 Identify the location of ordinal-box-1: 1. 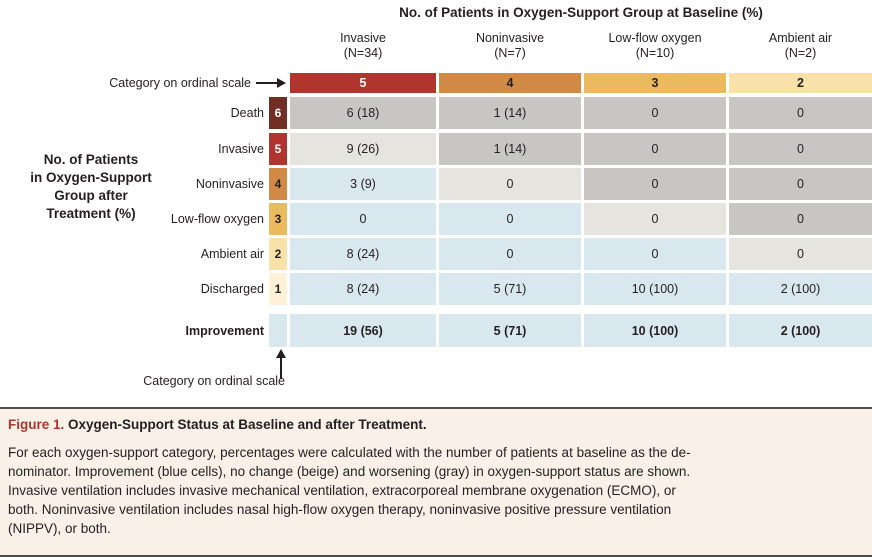
(278, 289).